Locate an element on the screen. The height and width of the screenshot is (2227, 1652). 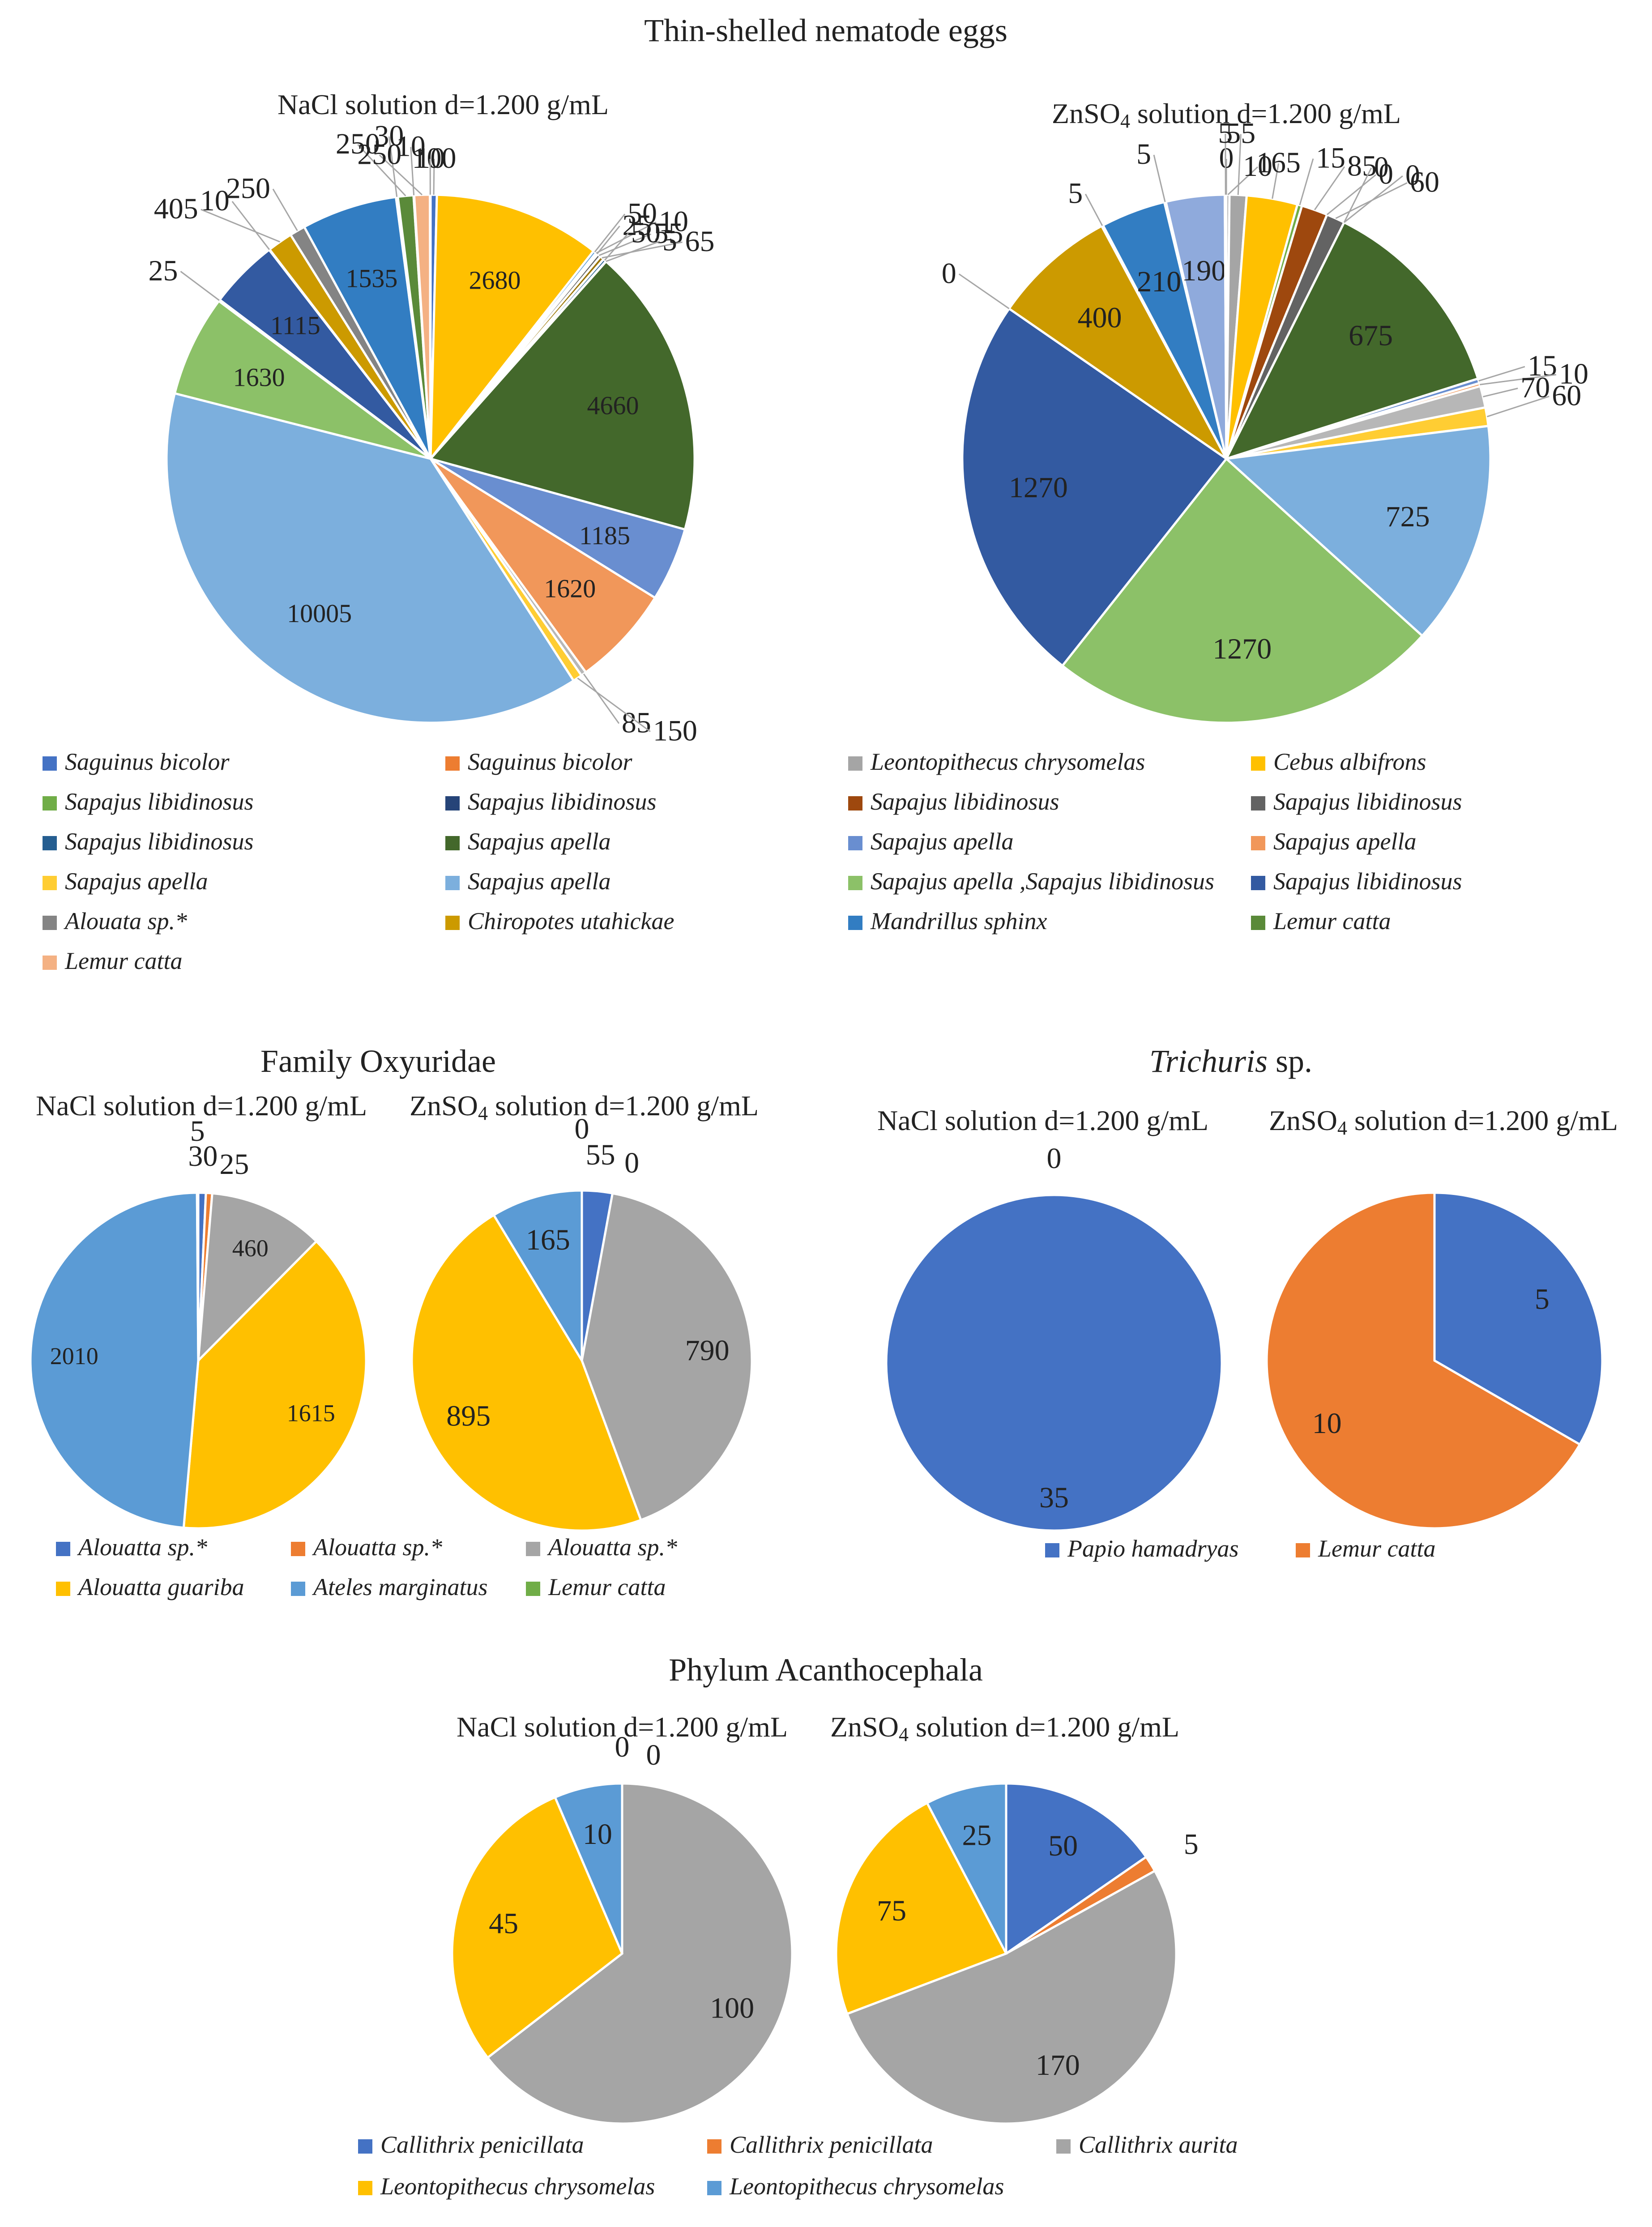
data-label: 1615 is located at coordinates (311, 1414).